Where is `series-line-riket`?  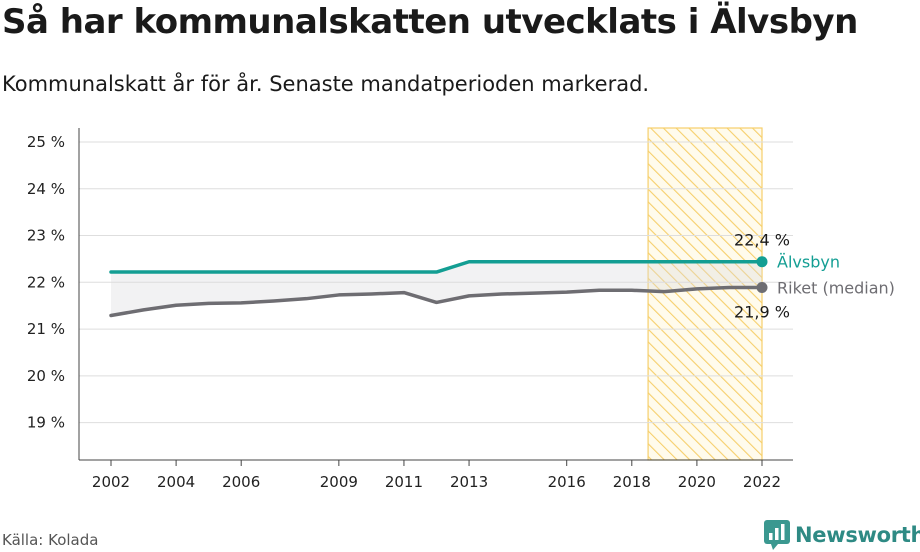
series-line-riket is located at coordinates (436, 301).